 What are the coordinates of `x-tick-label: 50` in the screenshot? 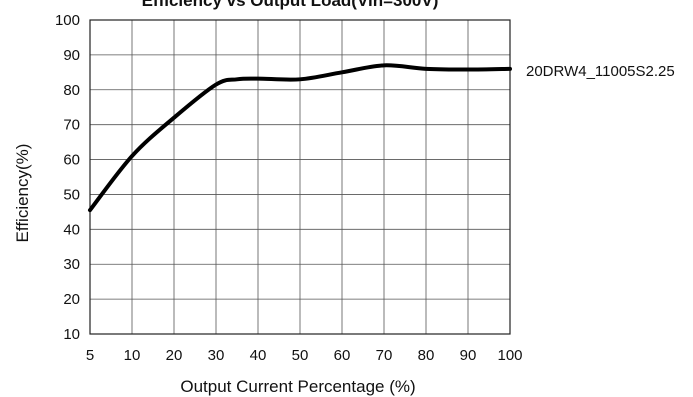 It's located at (300, 355).